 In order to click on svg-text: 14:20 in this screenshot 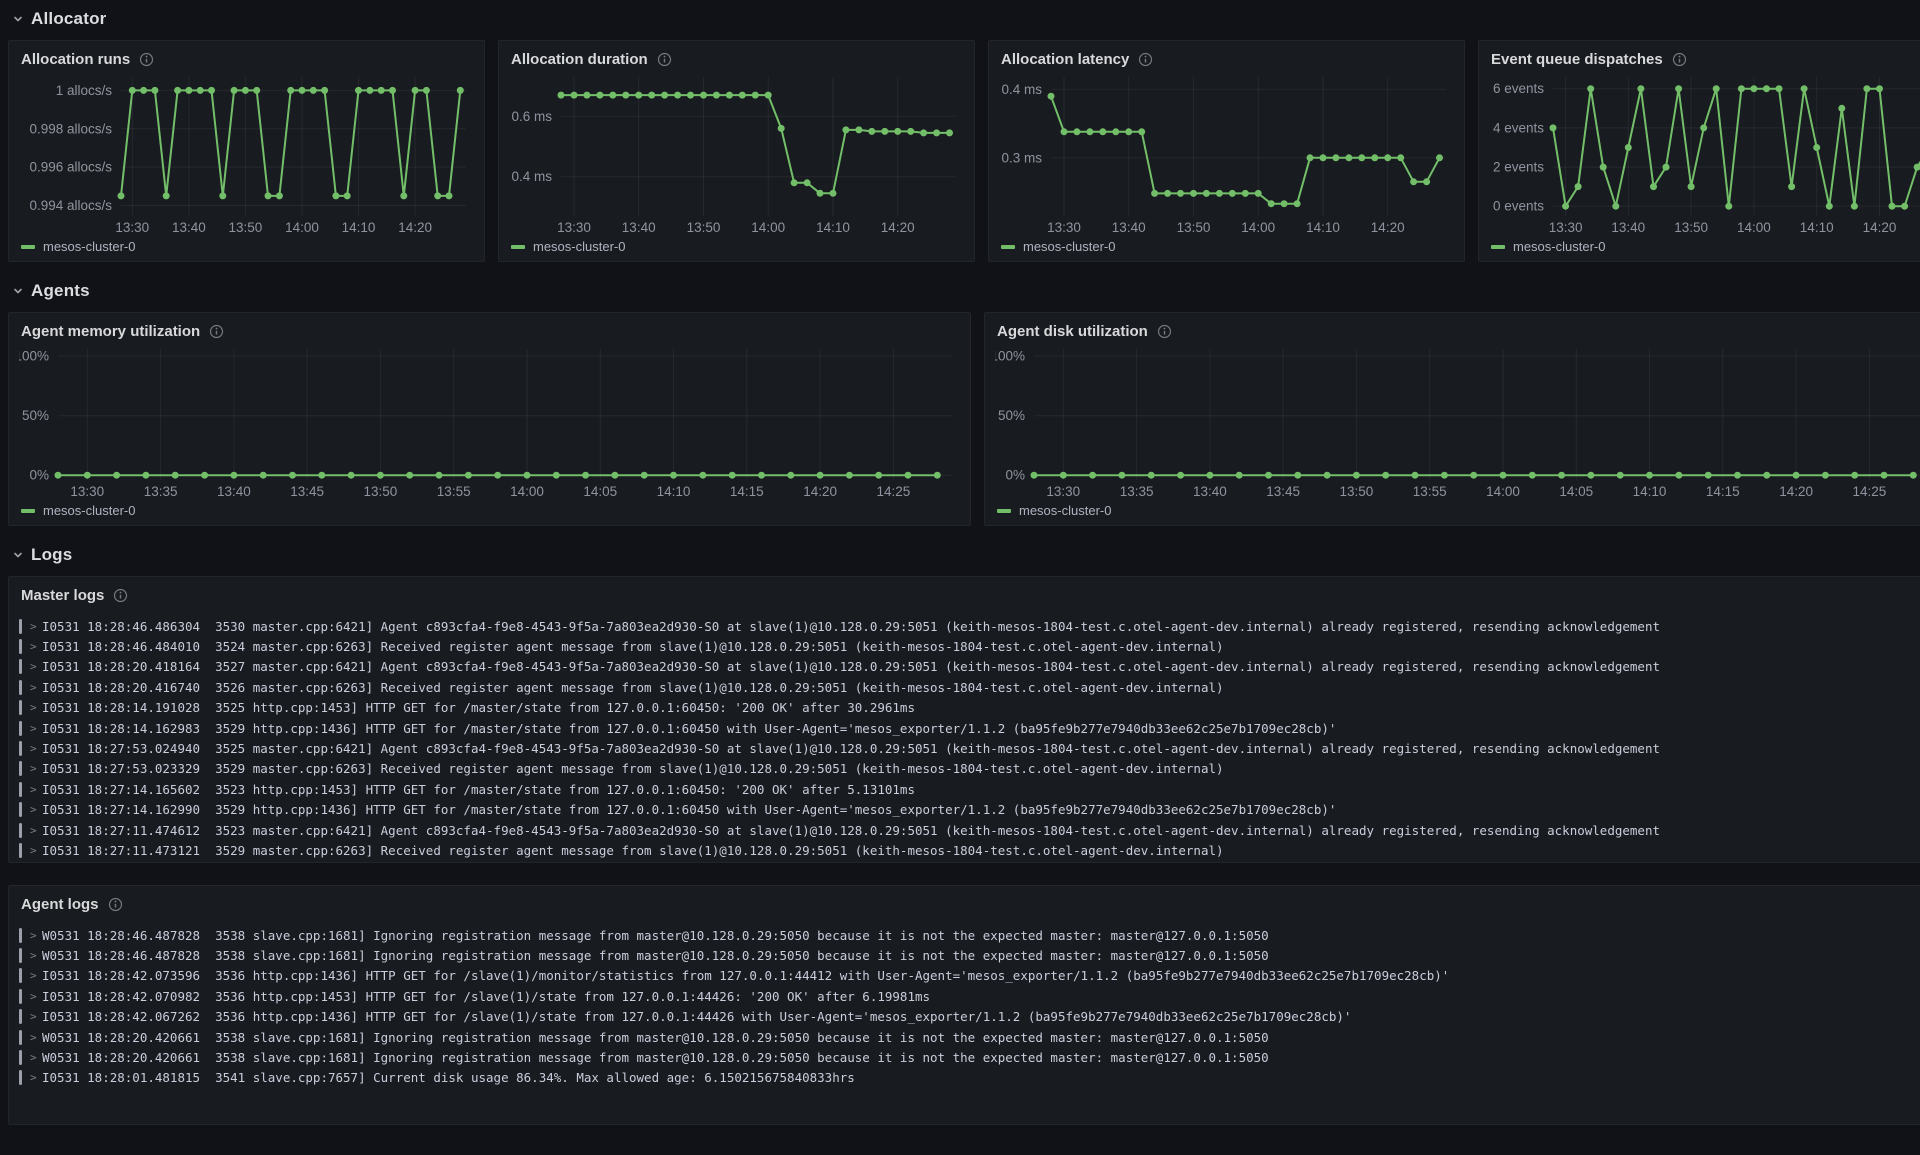, I will do `click(415, 227)`.